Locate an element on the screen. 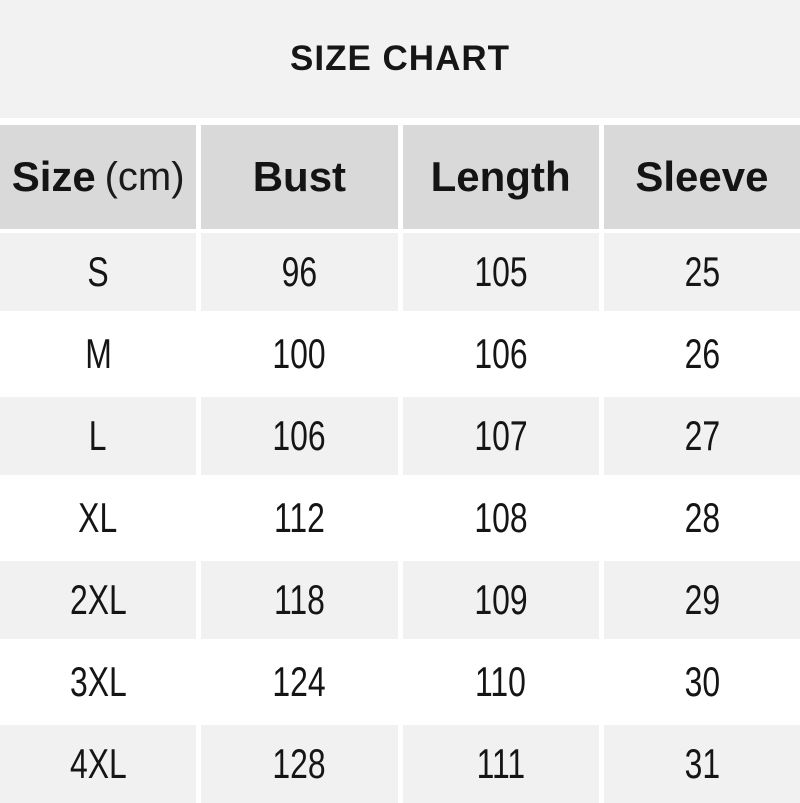 This screenshot has height=803, width=800. size-cell: 4XL is located at coordinates (98, 764).